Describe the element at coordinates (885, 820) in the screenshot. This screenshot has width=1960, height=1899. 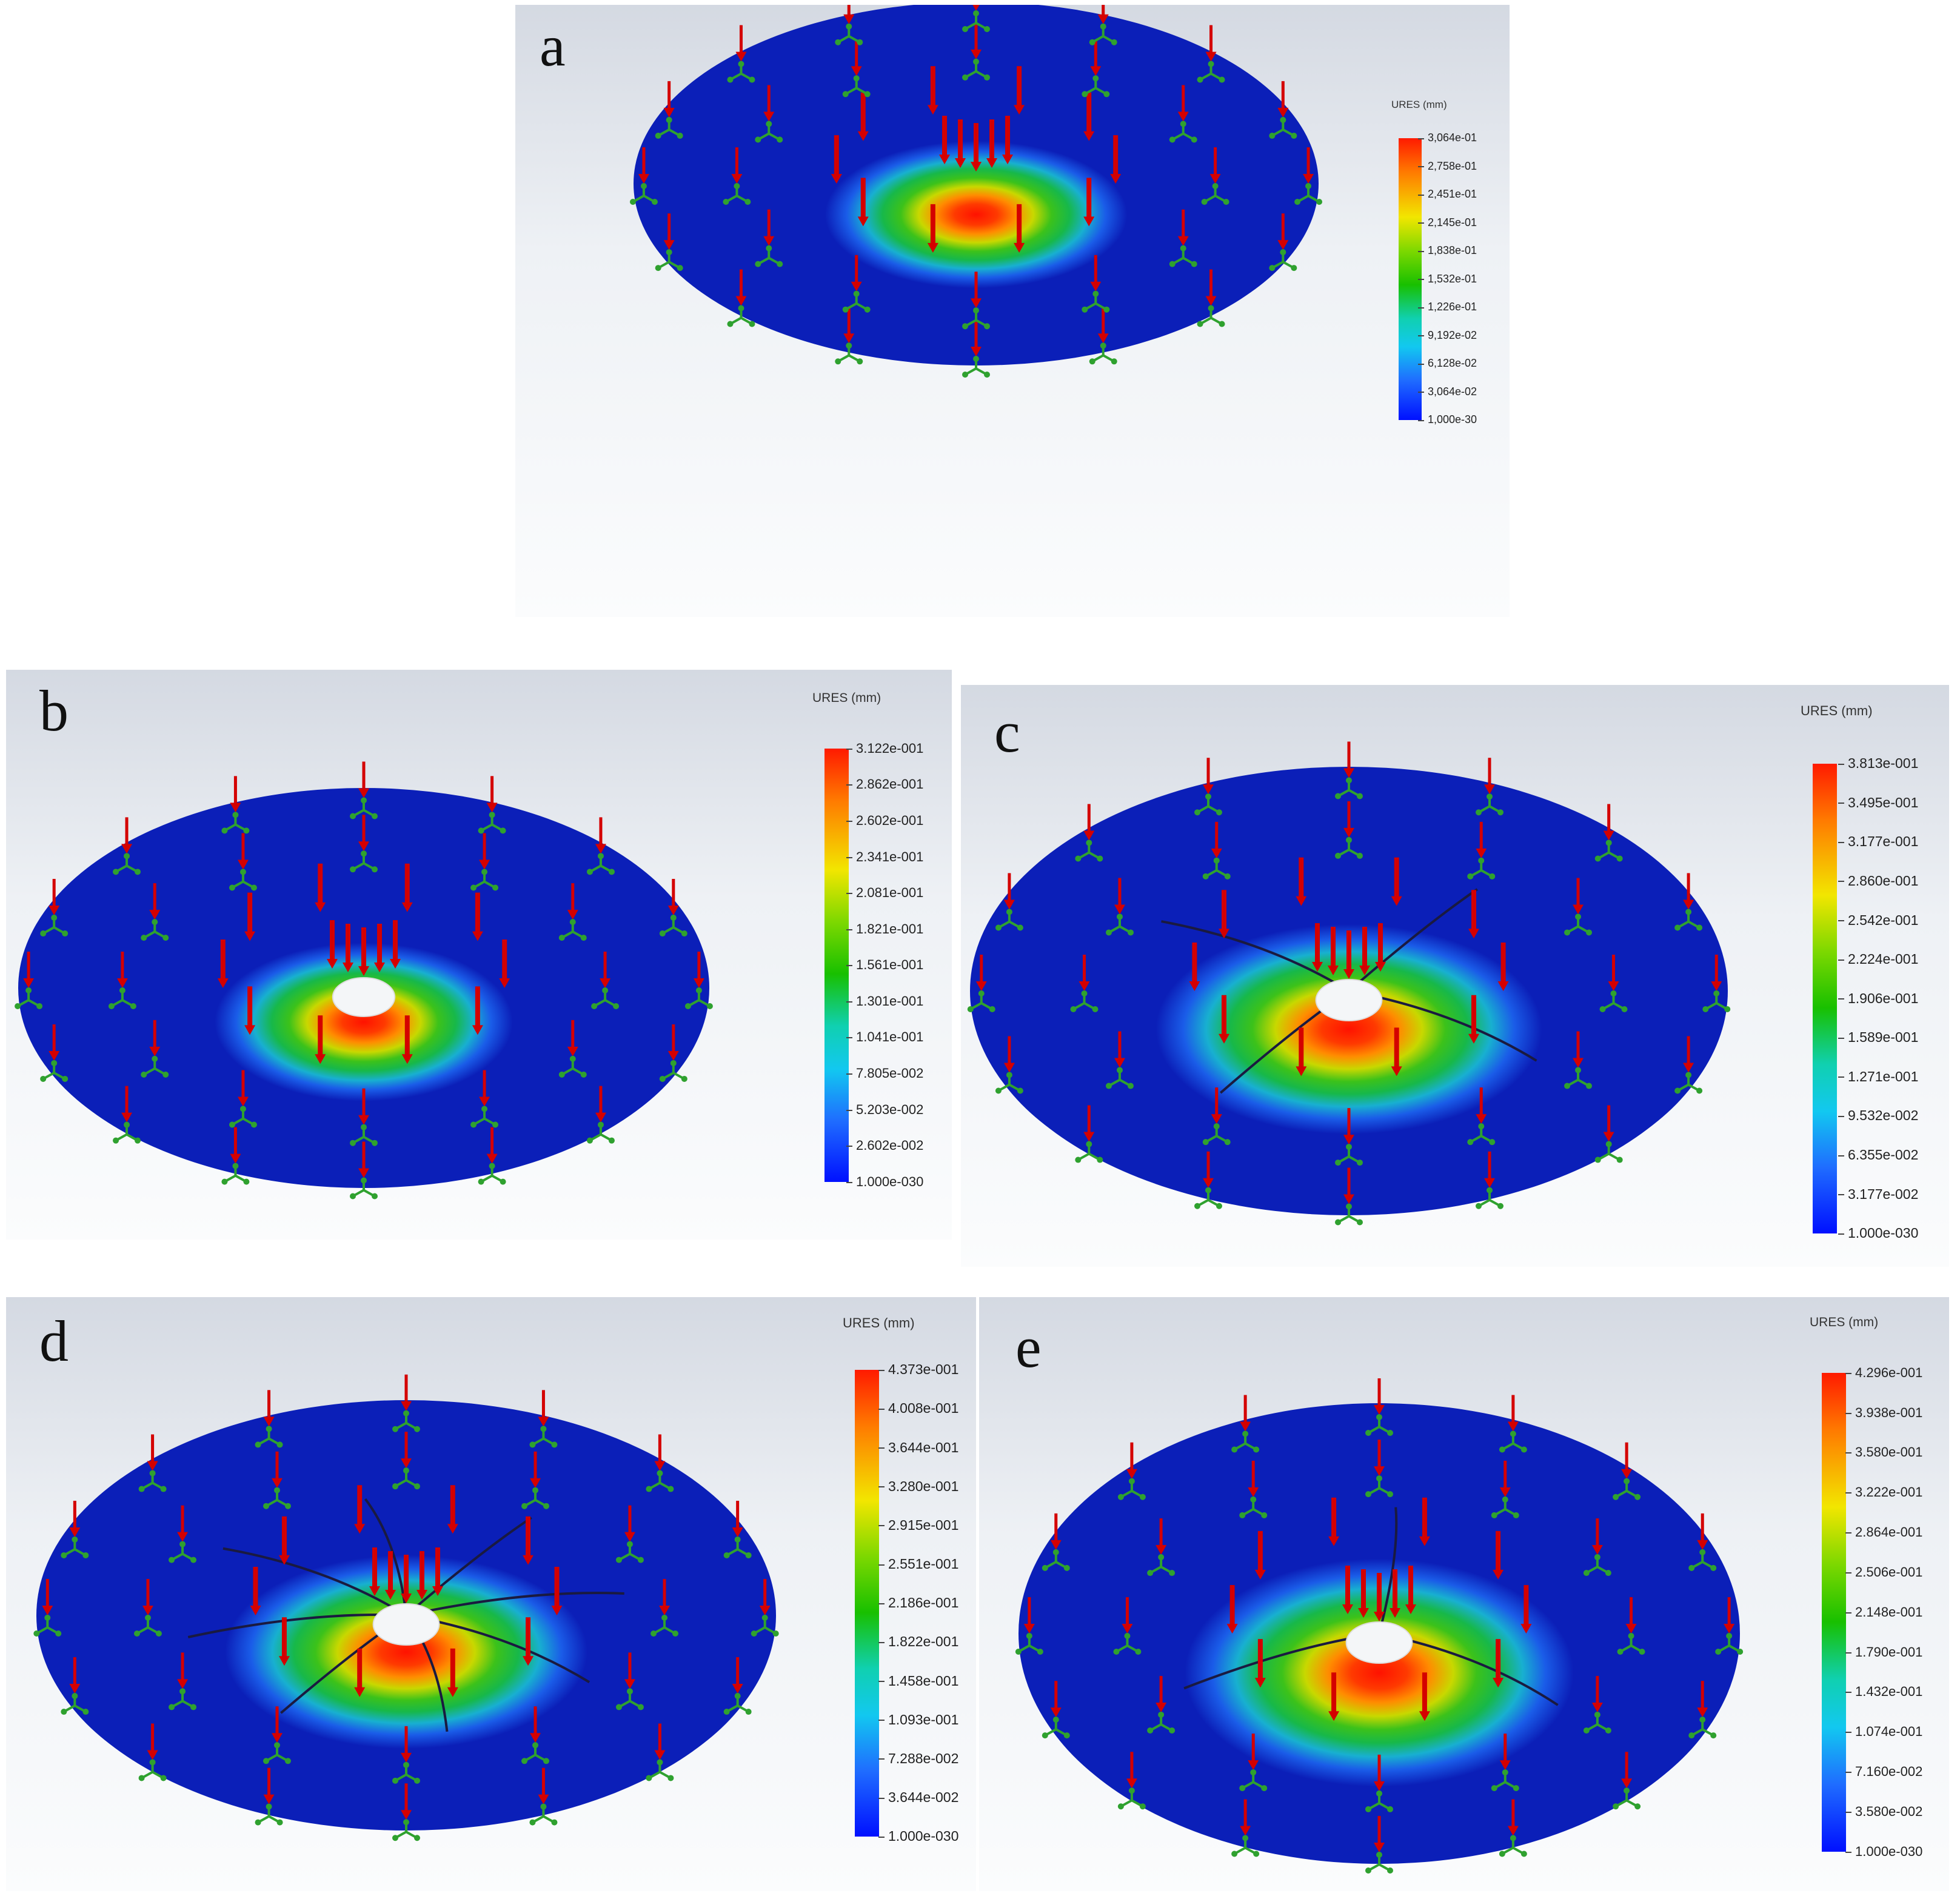
I see `legend-tick-label: 2.602e-001` at that location.